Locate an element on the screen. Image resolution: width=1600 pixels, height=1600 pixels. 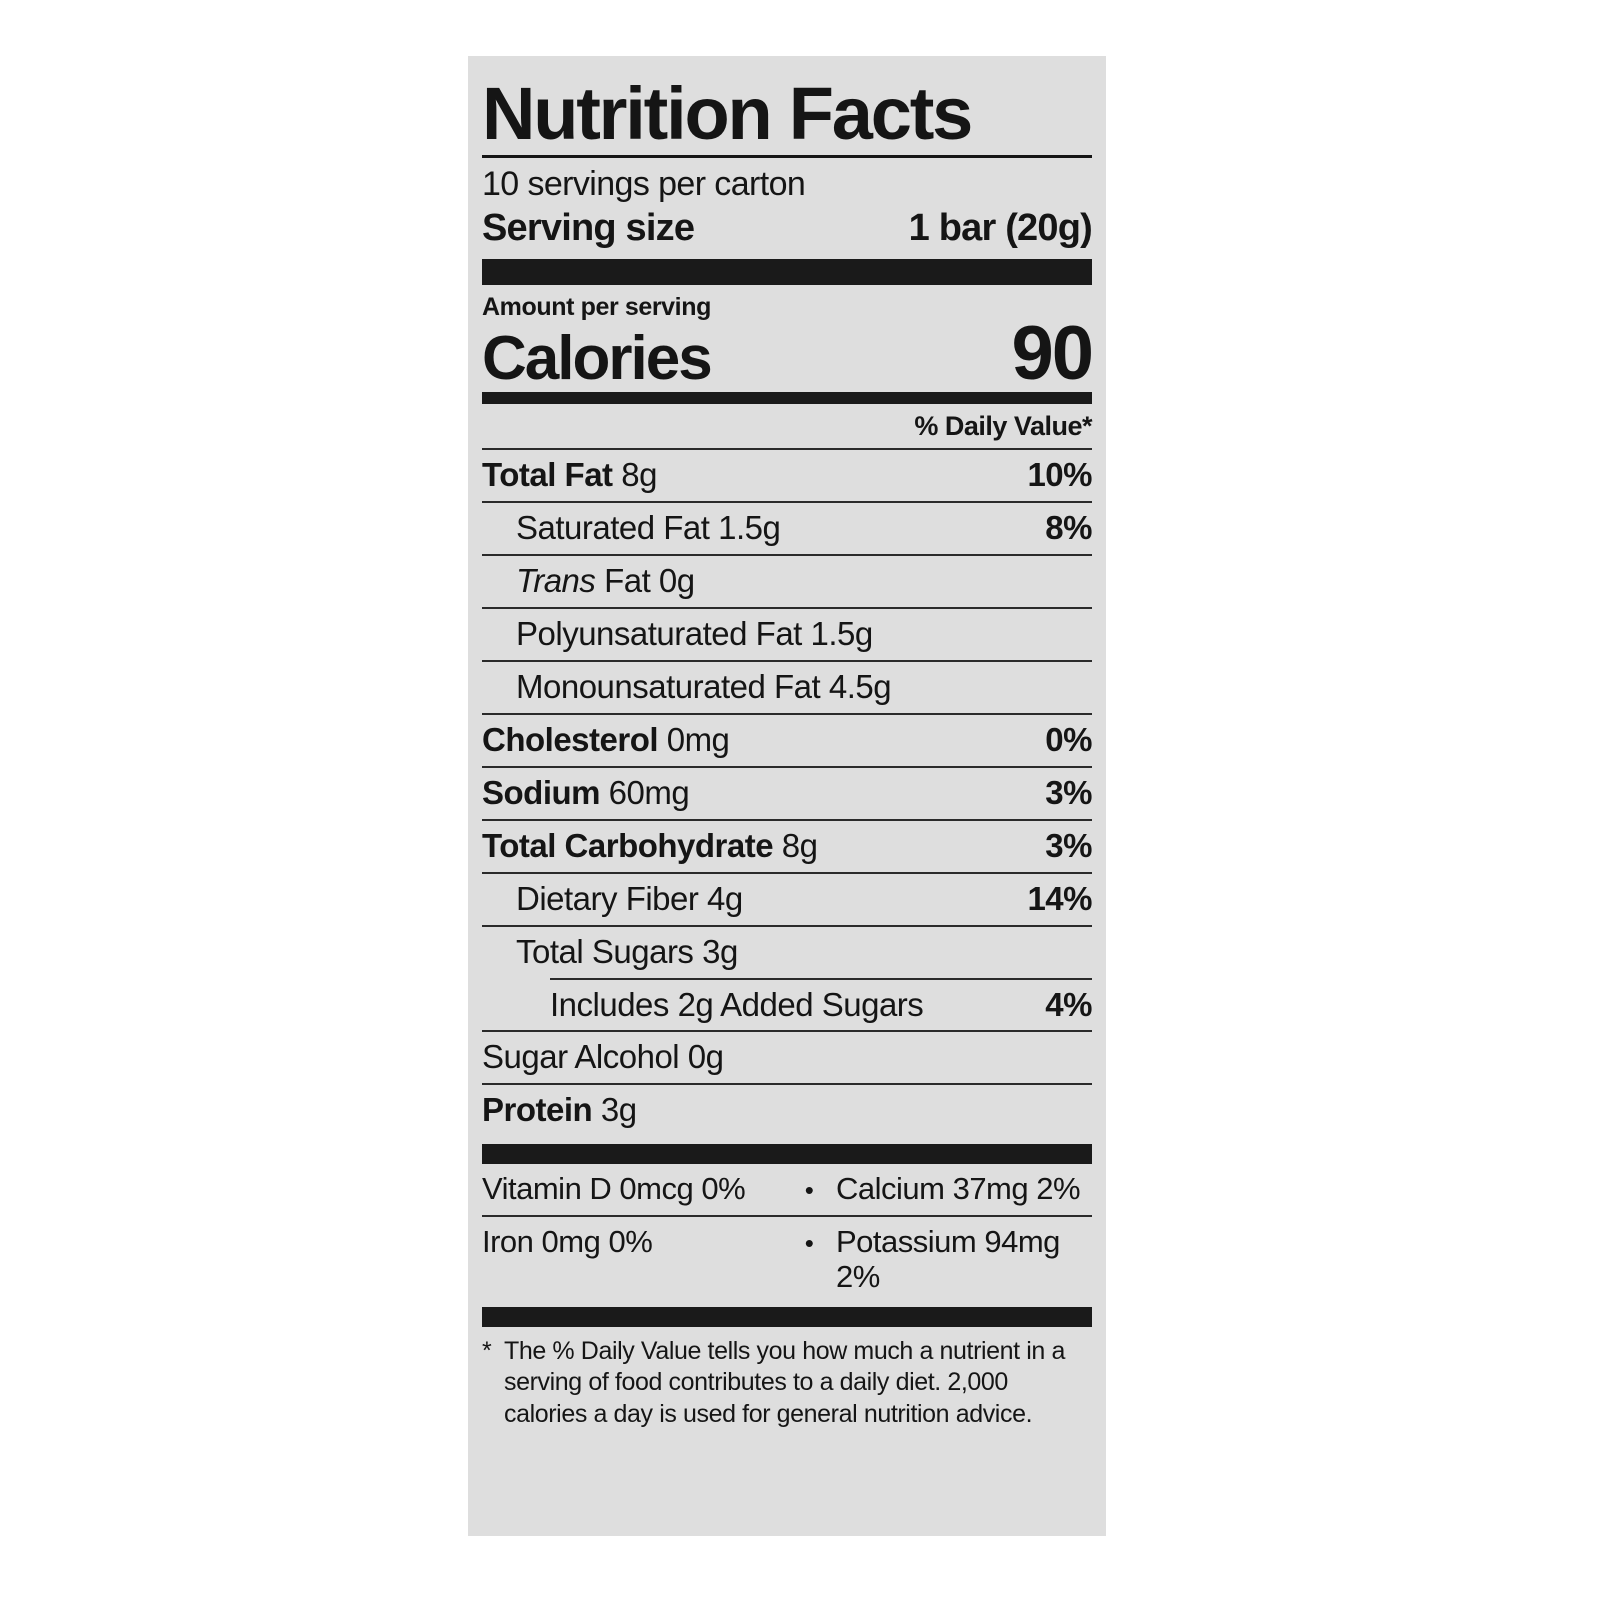
footnote-star: * is located at coordinates (487, 1350).